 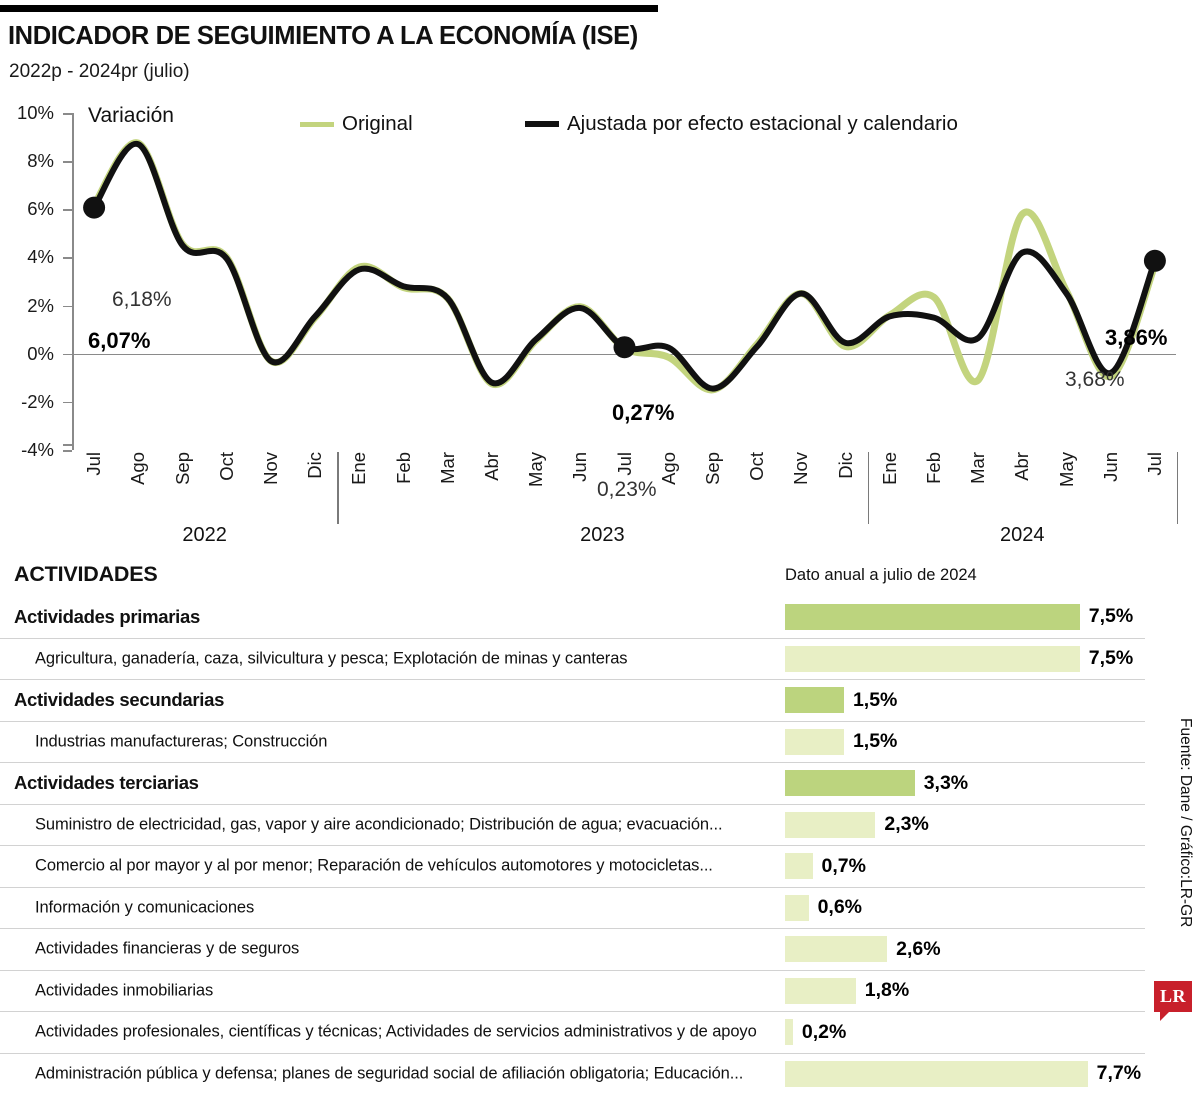 I want to click on activity-bar-group: 0,7%, so click(x=825, y=866).